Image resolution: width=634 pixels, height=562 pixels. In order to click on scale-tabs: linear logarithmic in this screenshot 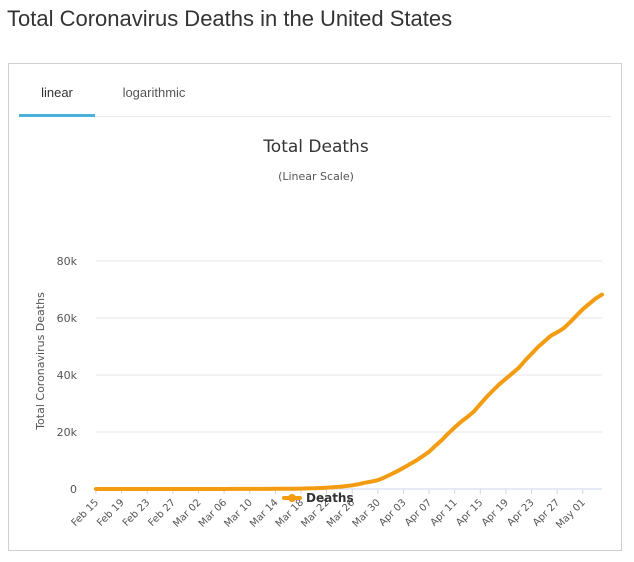, I will do `click(315, 97)`.